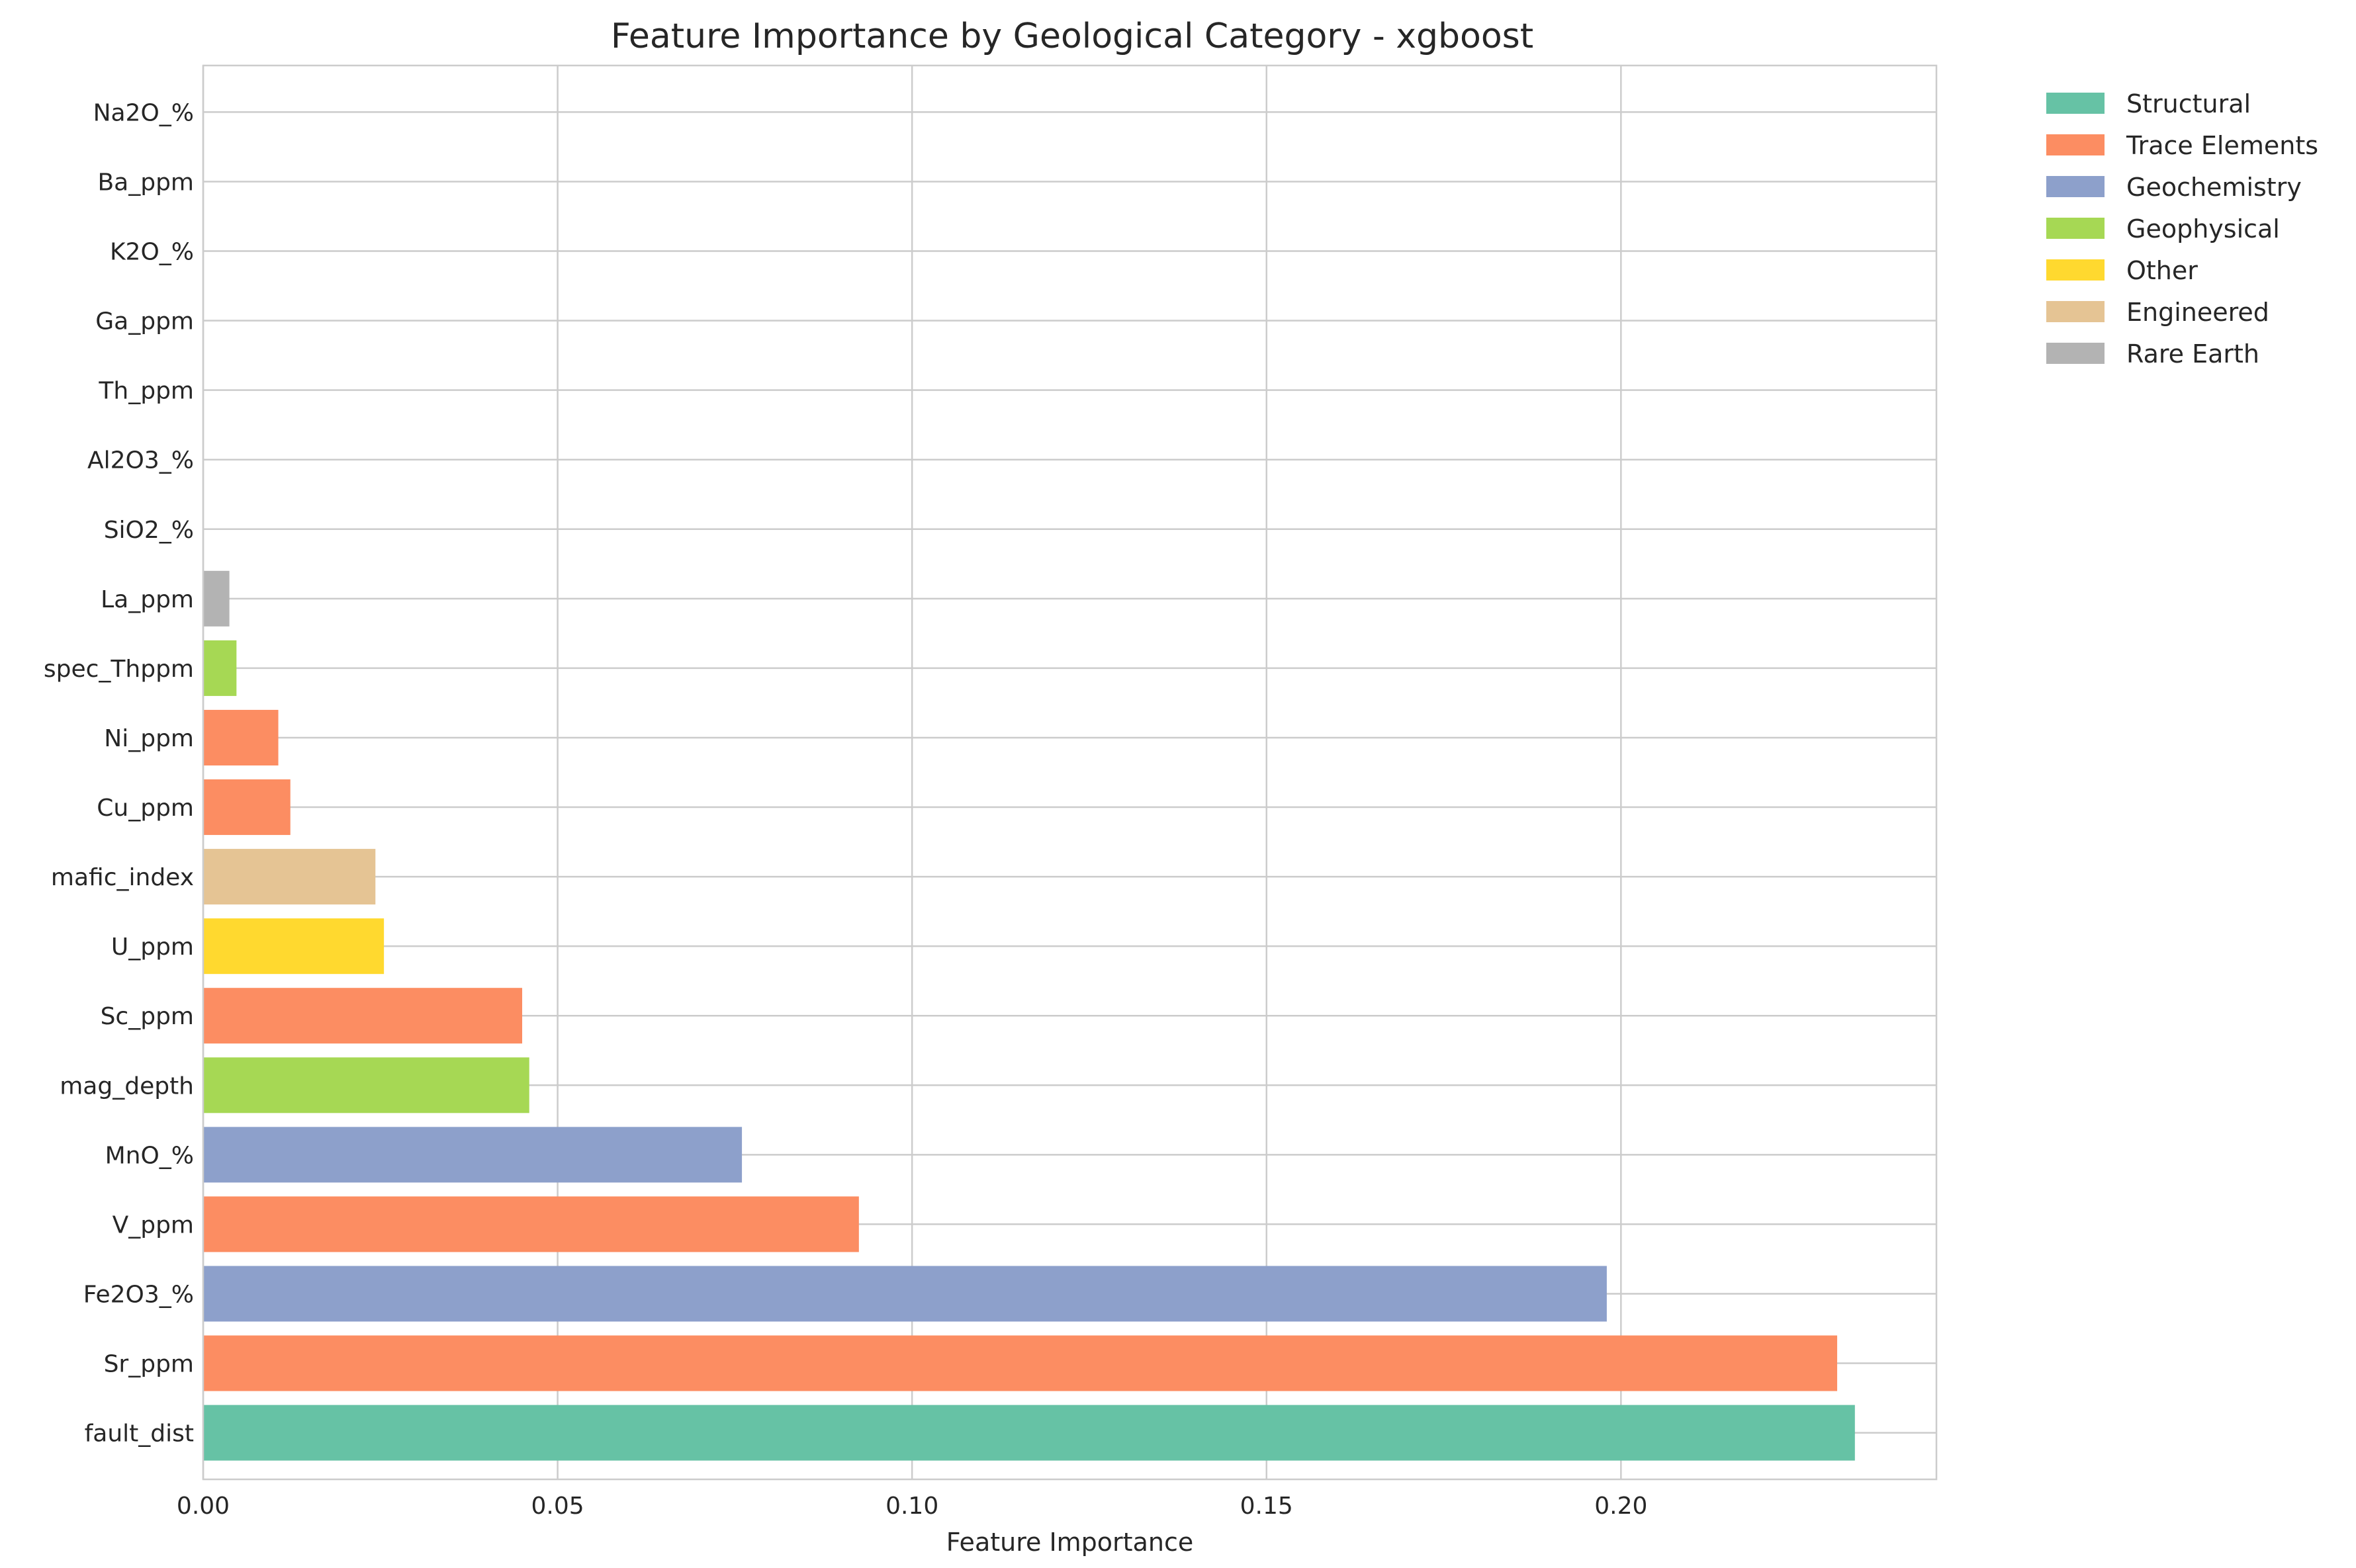 This screenshot has height=1568, width=2356. I want to click on bar-v-ppm, so click(531, 1224).